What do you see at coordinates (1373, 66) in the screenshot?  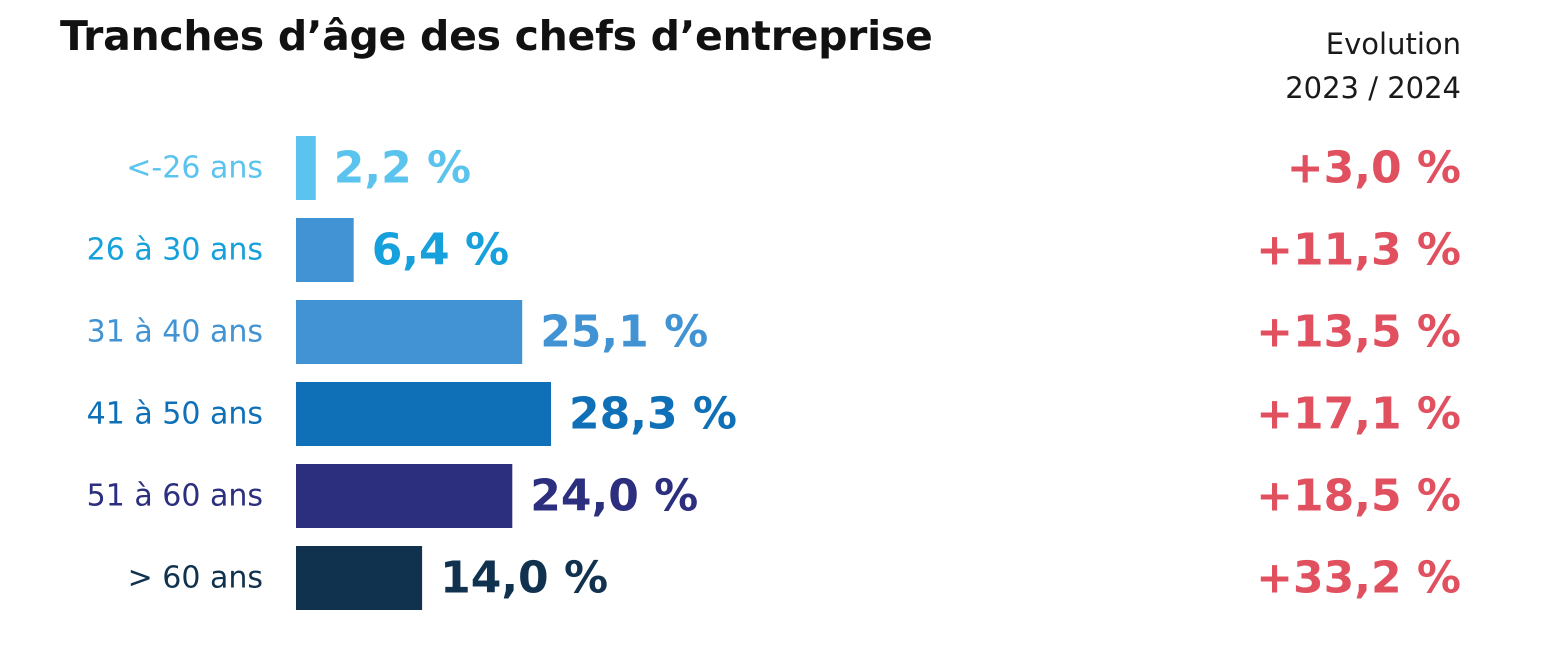 I see `evolution-header: Evolution 2023 / 2024` at bounding box center [1373, 66].